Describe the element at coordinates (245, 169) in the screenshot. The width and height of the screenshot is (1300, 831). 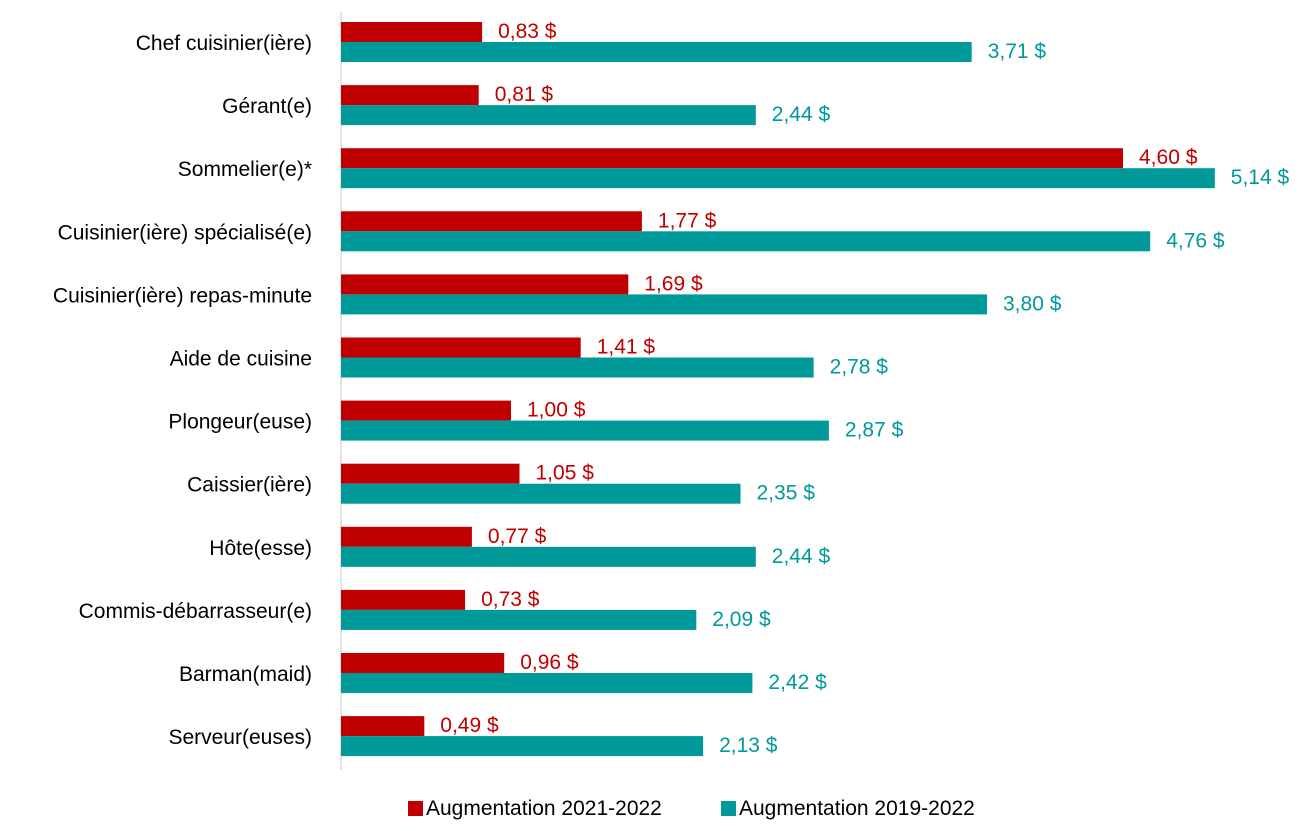
I see `category-label: Sommelier(e)*` at that location.